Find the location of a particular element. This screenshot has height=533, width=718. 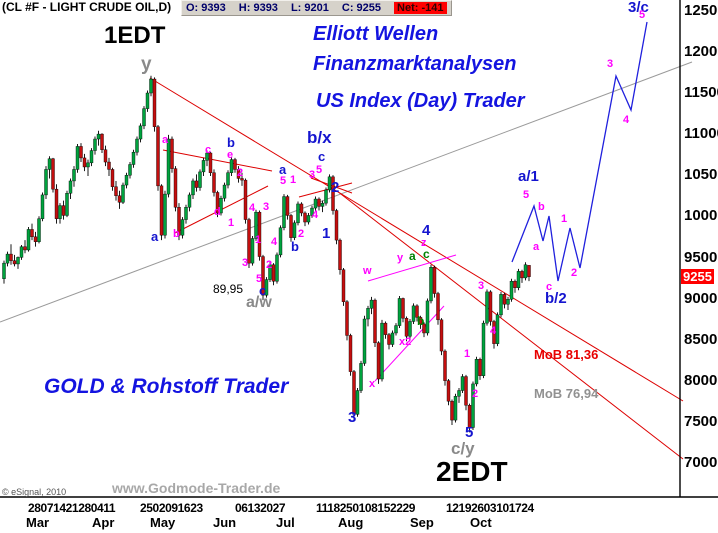

net-change-badge: Net: -141 is located at coordinates (420, 8).